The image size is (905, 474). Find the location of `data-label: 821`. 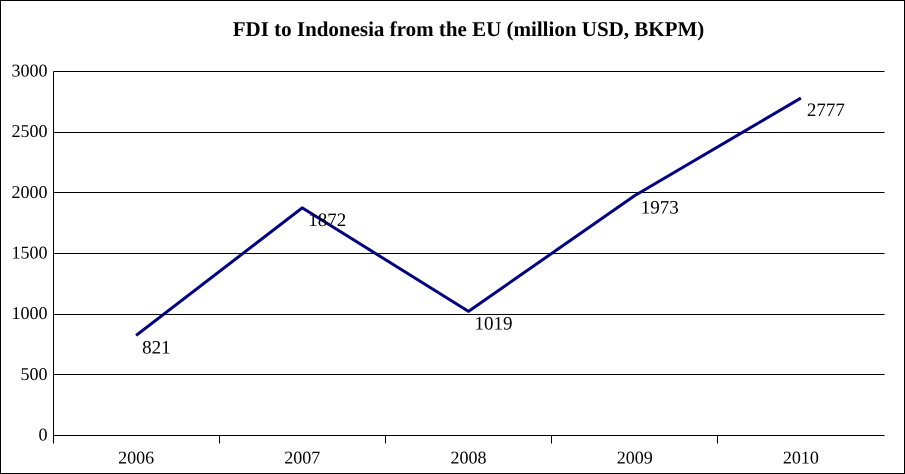

data-label: 821 is located at coordinates (156, 347).